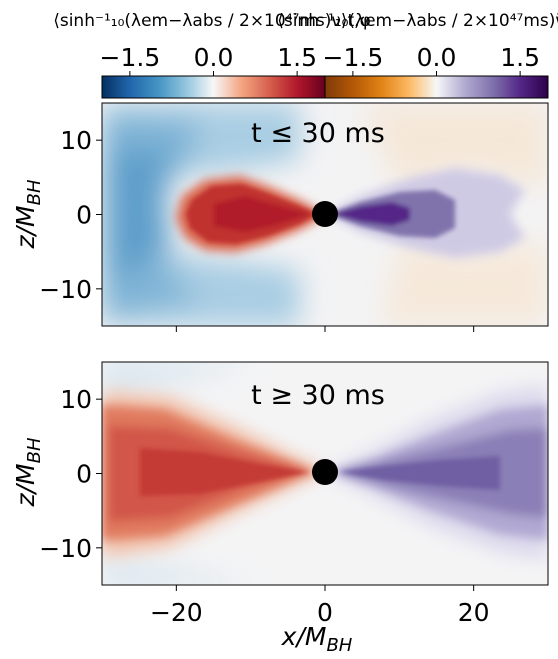  Describe the element at coordinates (318, 395) in the screenshot. I see `panel-bottom-annotation: t ≥ 30 ms` at that location.